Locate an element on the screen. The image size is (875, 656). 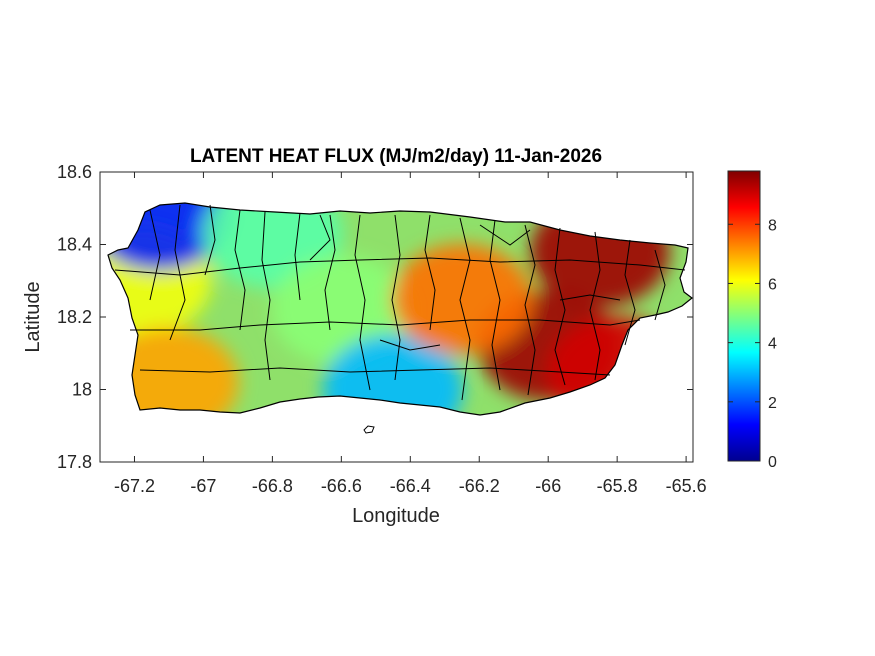
y-tick-label: 18.2 is located at coordinates (74, 317).